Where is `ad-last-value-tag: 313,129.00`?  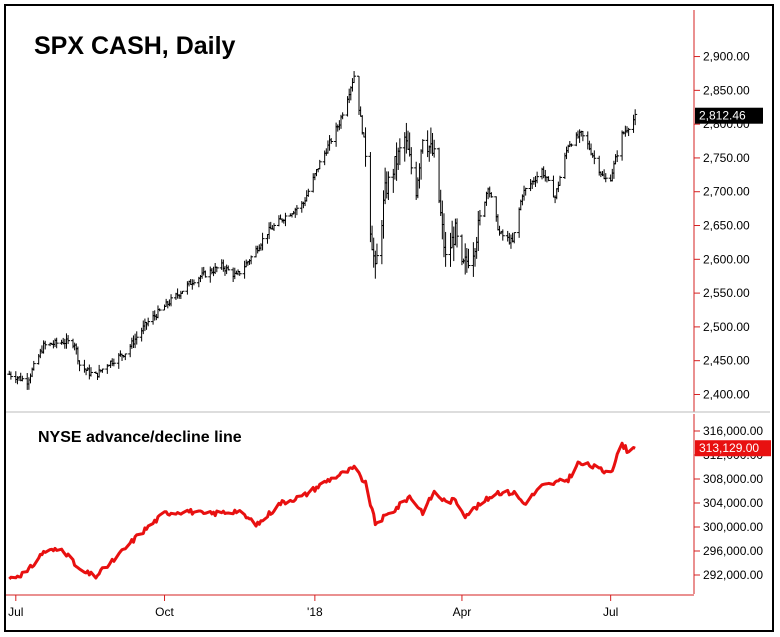
ad-last-value-tag: 313,129.00 is located at coordinates (733, 448).